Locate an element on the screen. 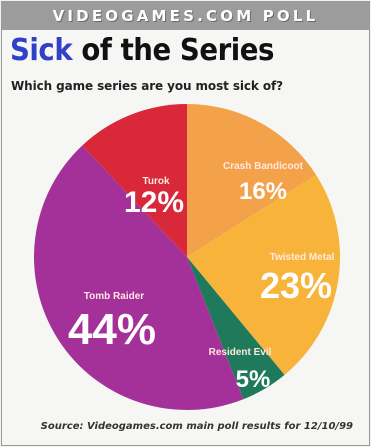  pie-slice-resident-evil is located at coordinates (236, 328).